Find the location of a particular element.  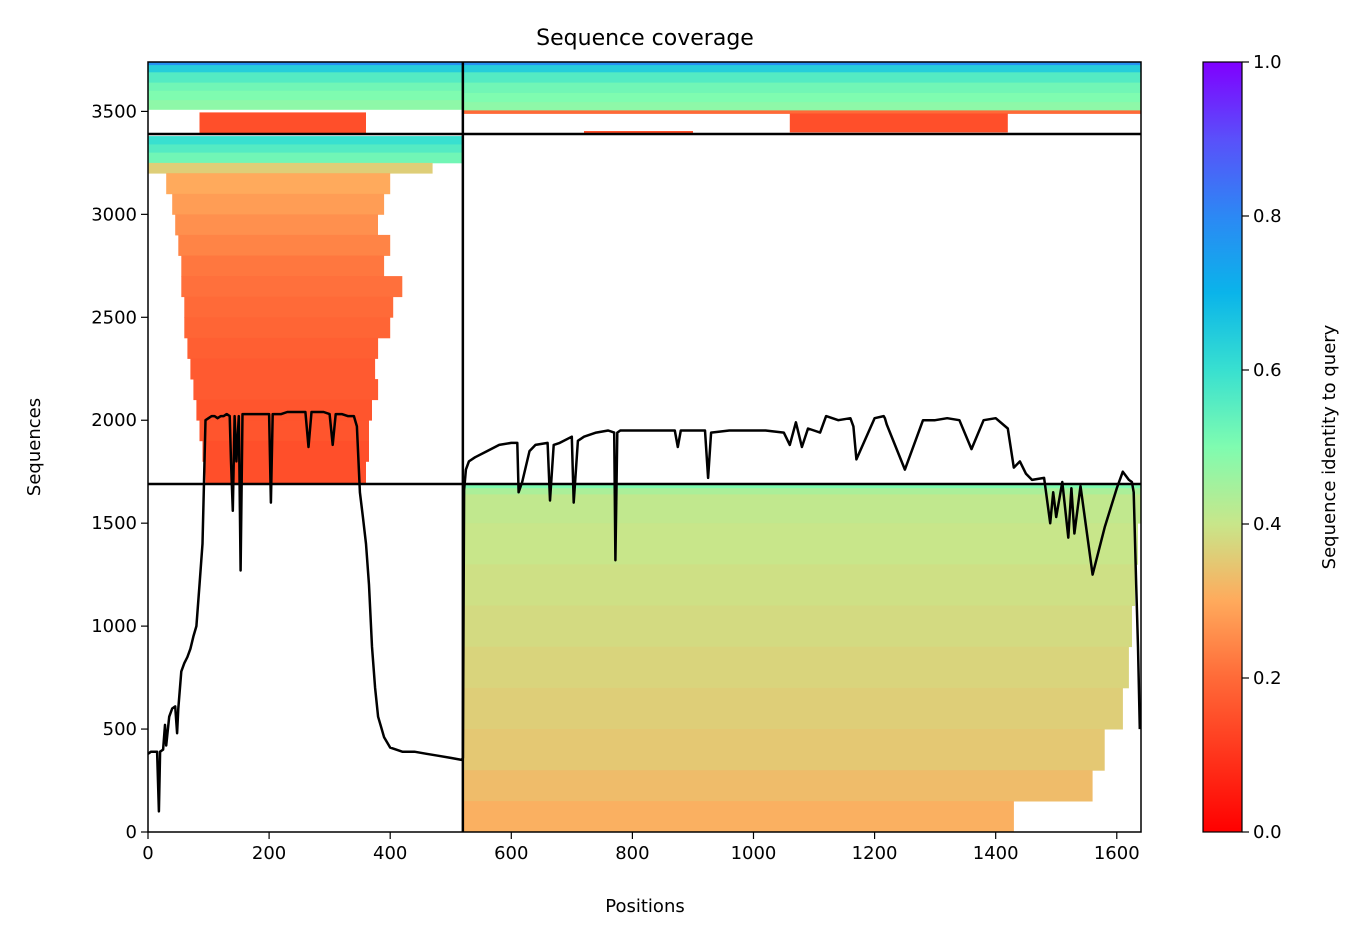

y-tick-label-3500: 3500 is located at coordinates (114, 111).